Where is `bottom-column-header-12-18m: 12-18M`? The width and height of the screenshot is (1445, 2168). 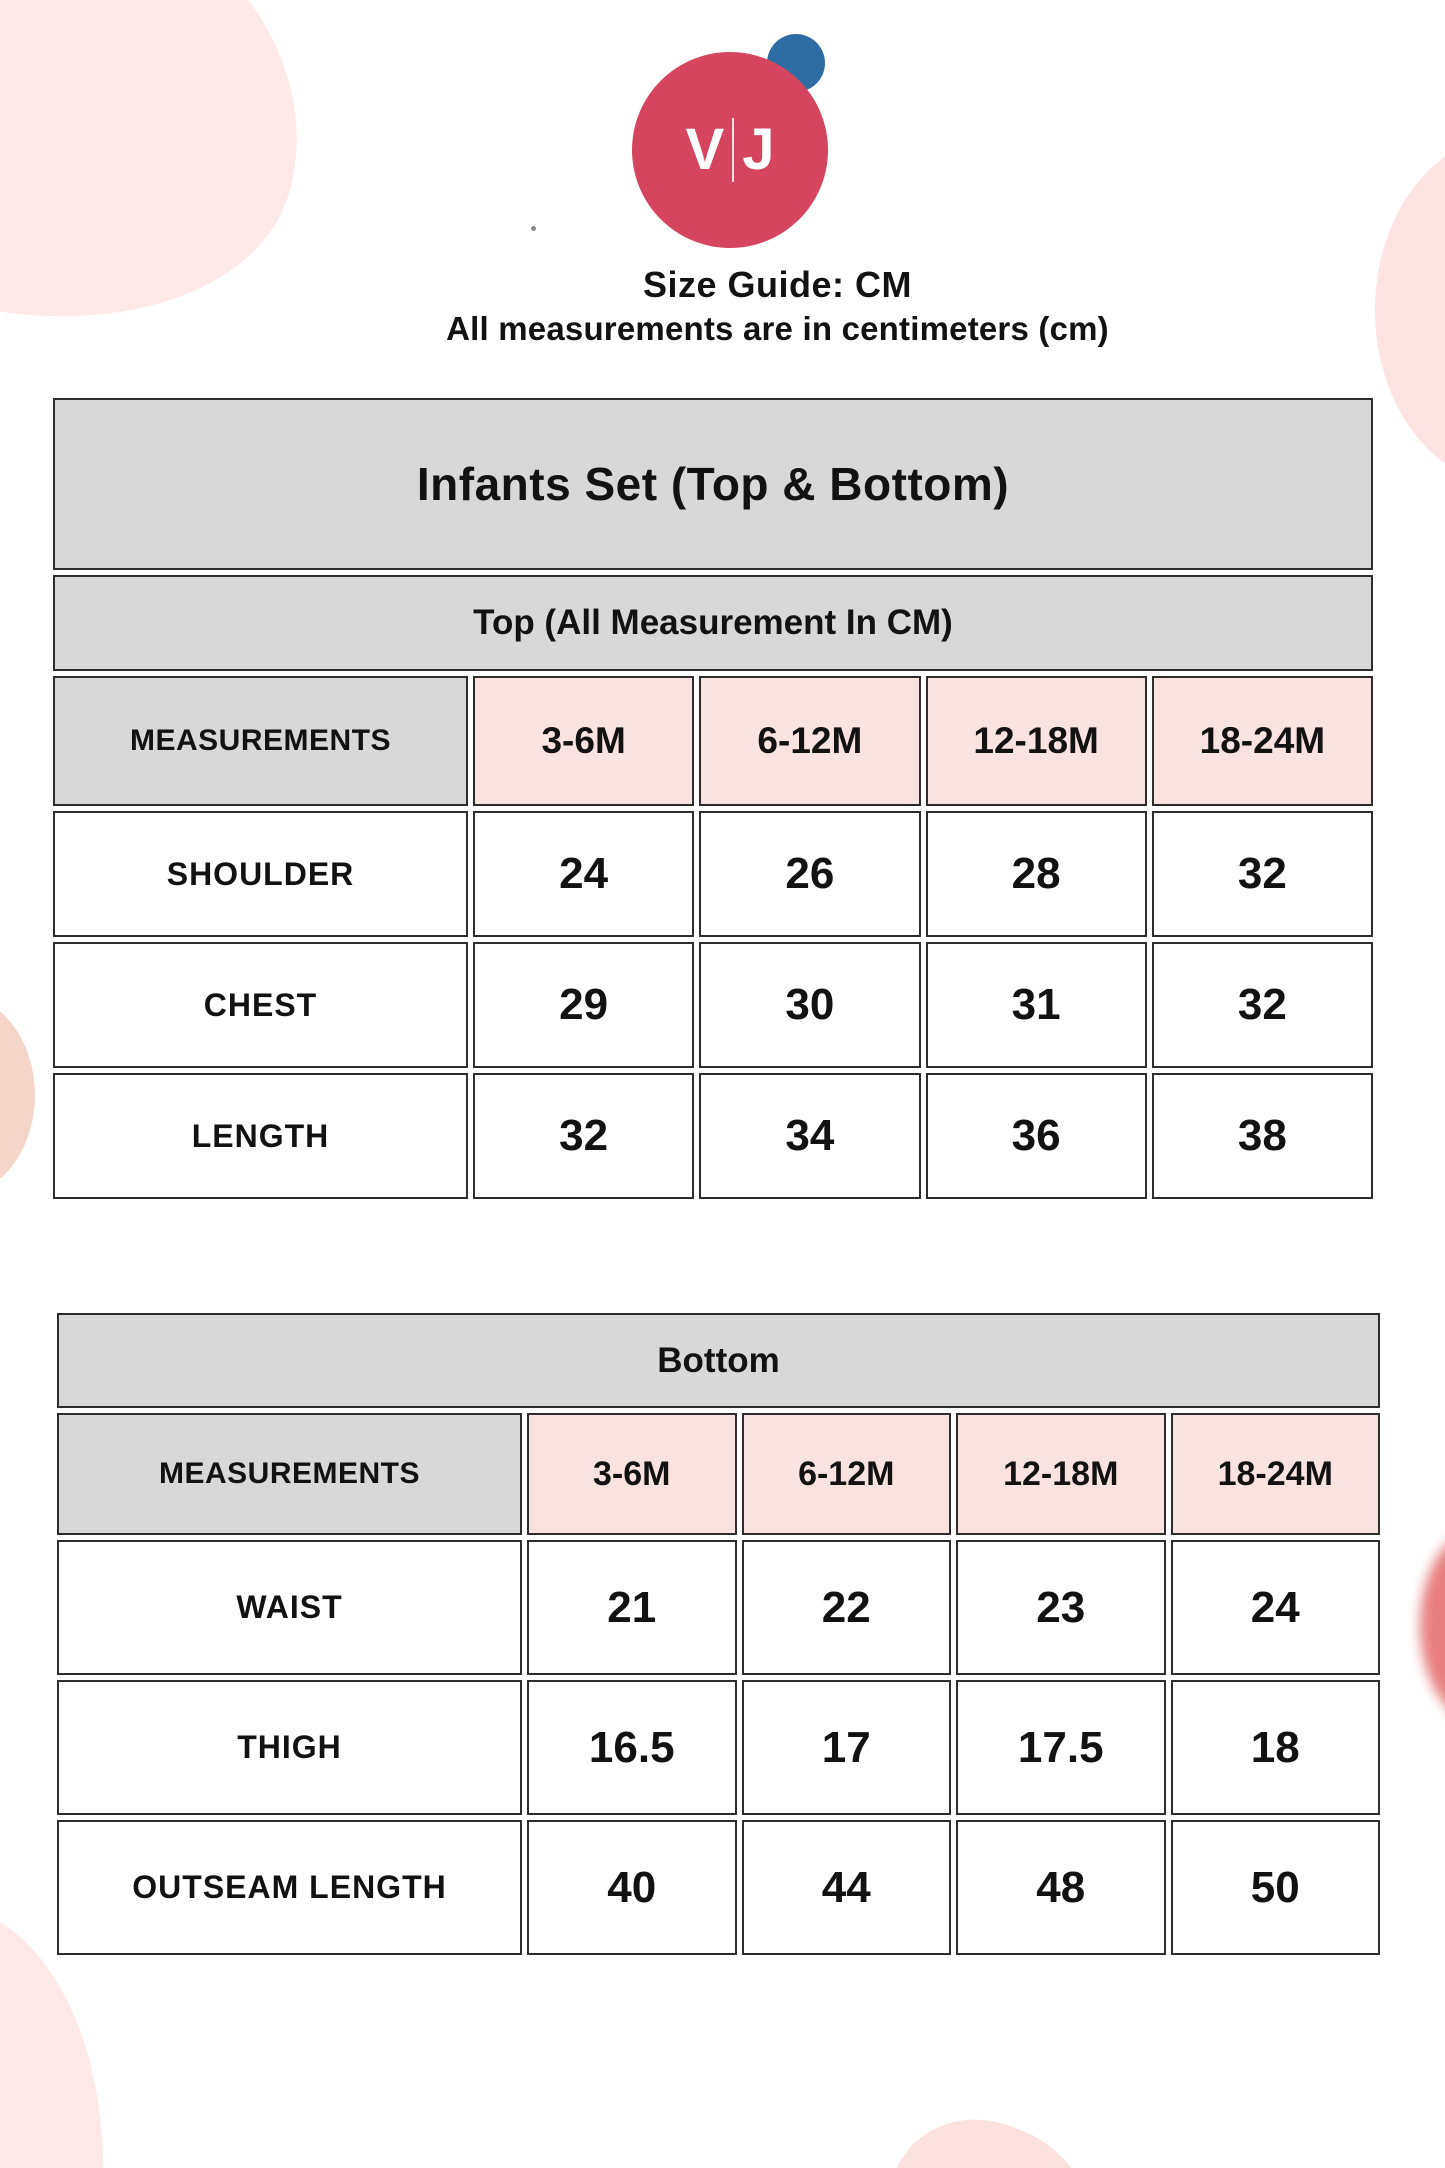 bottom-column-header-12-18m: 12-18M is located at coordinates (1061, 1474).